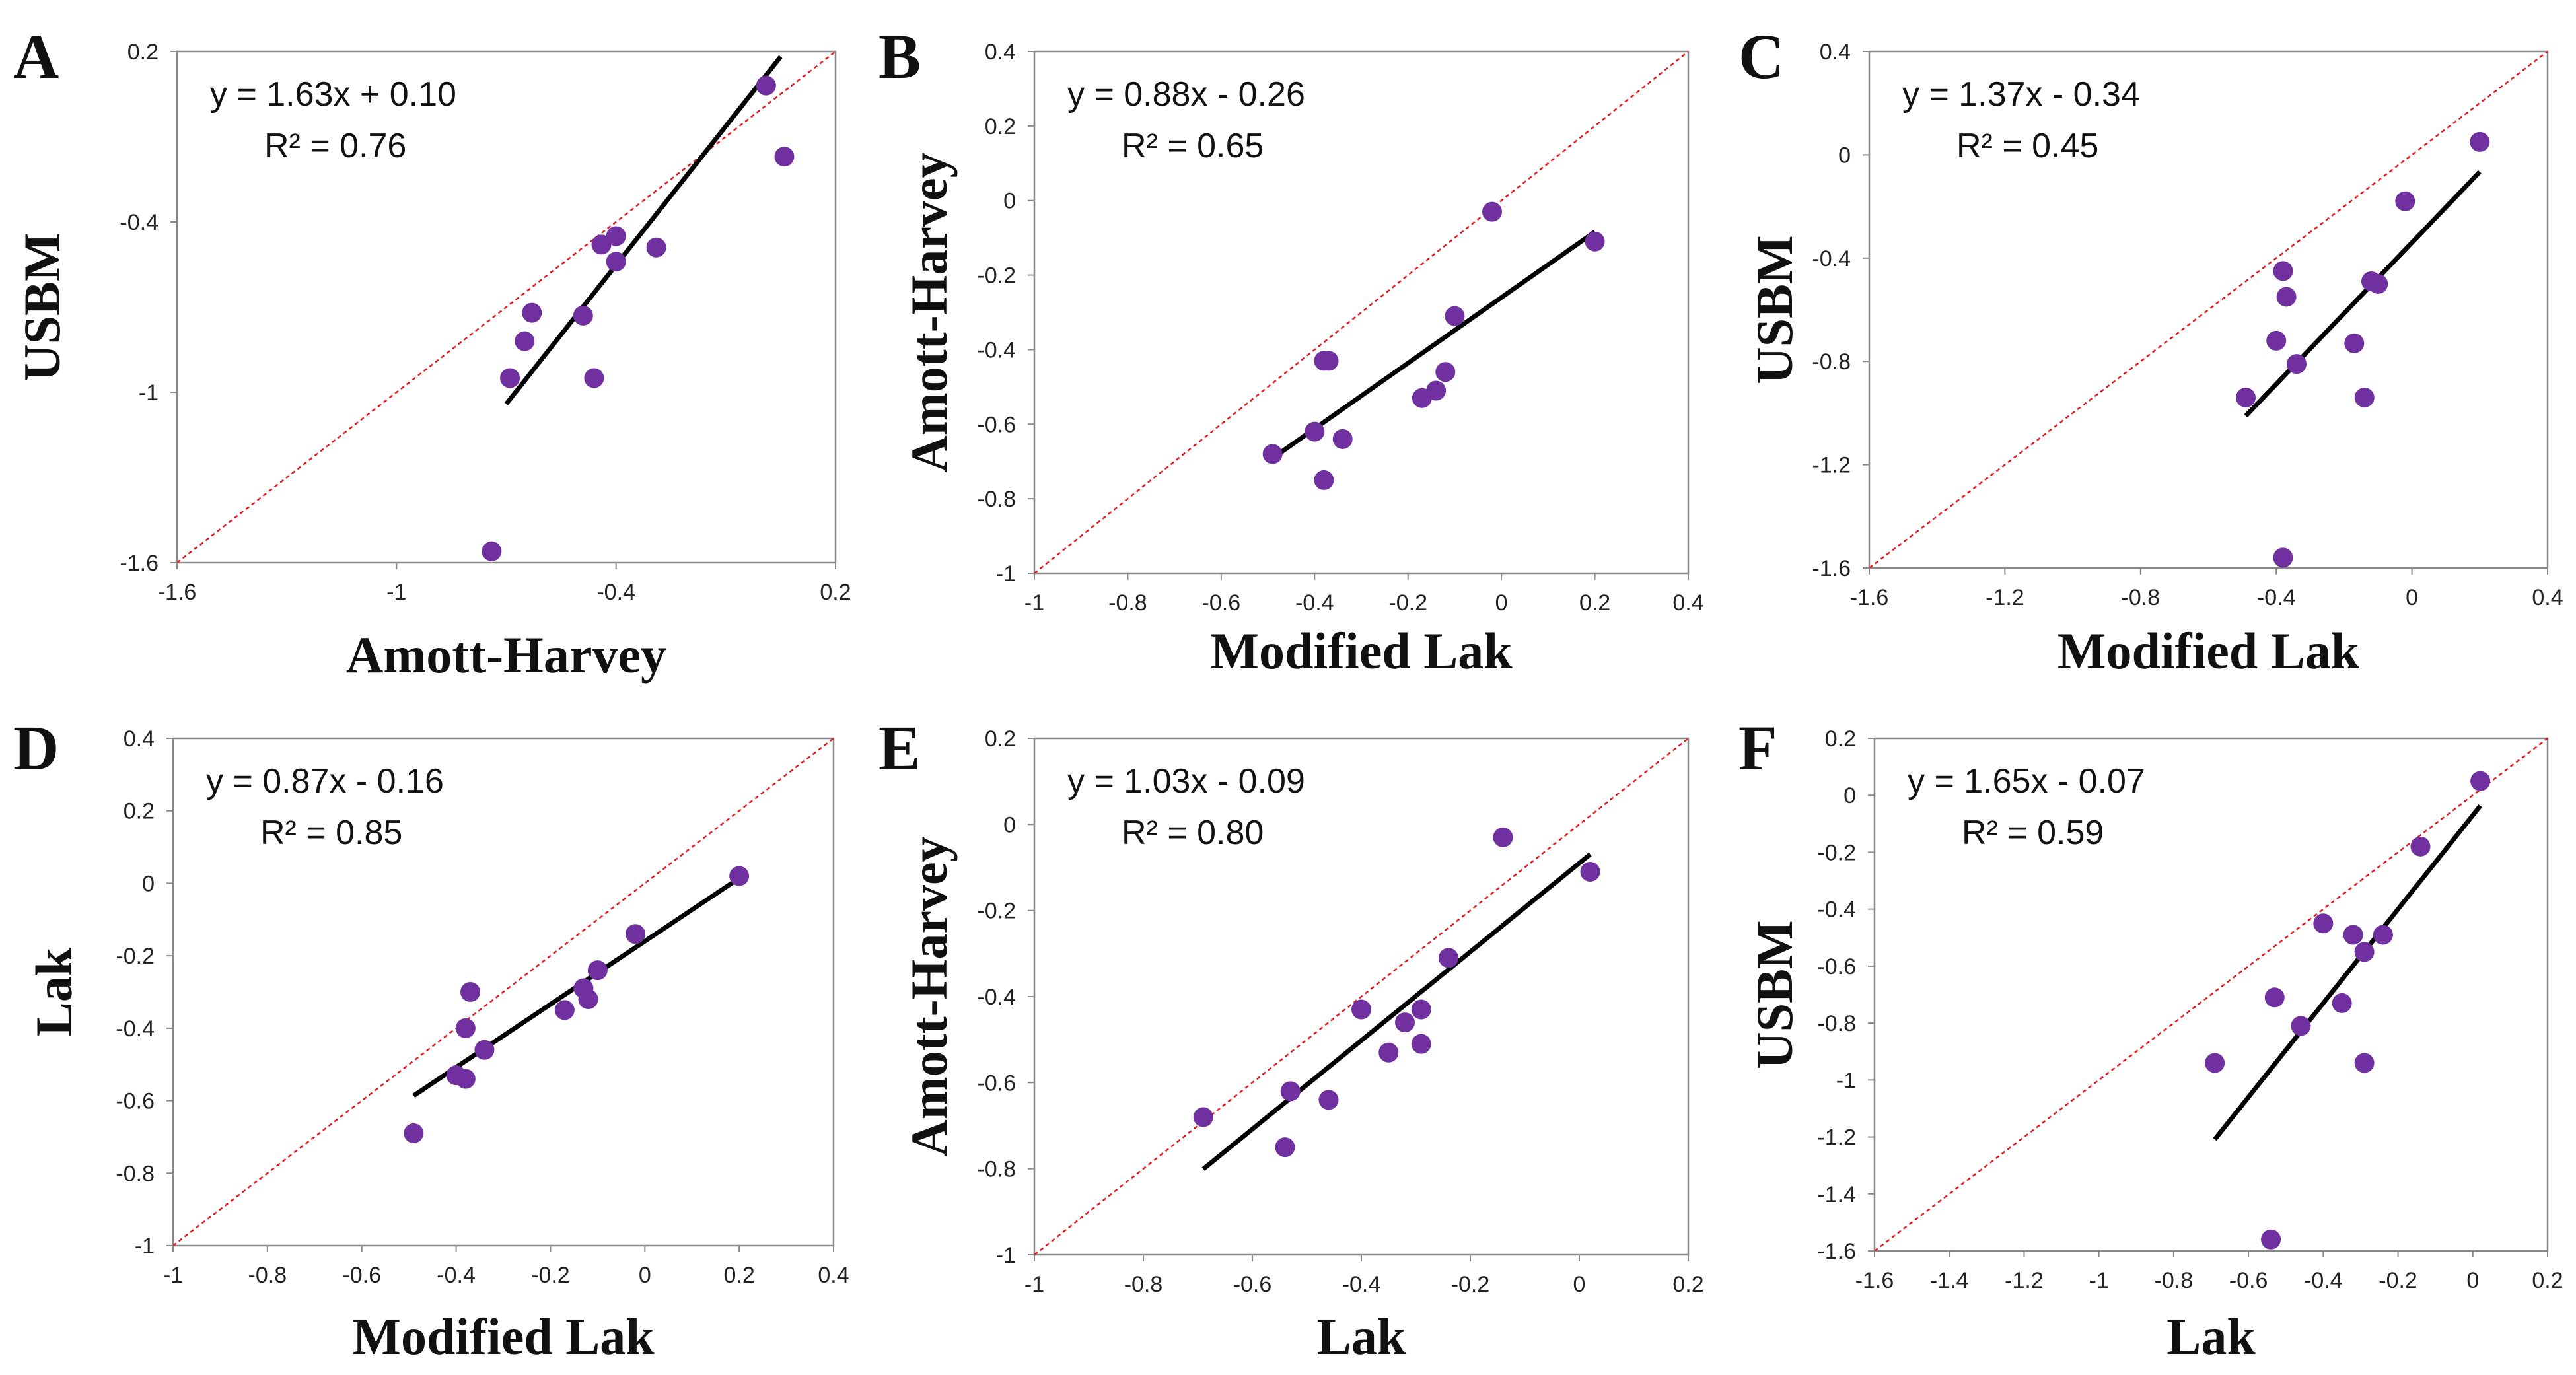 This screenshot has height=1375, width=2576. What do you see at coordinates (1836, 910) in the screenshot?
I see `y-tick-label: -0.4` at bounding box center [1836, 910].